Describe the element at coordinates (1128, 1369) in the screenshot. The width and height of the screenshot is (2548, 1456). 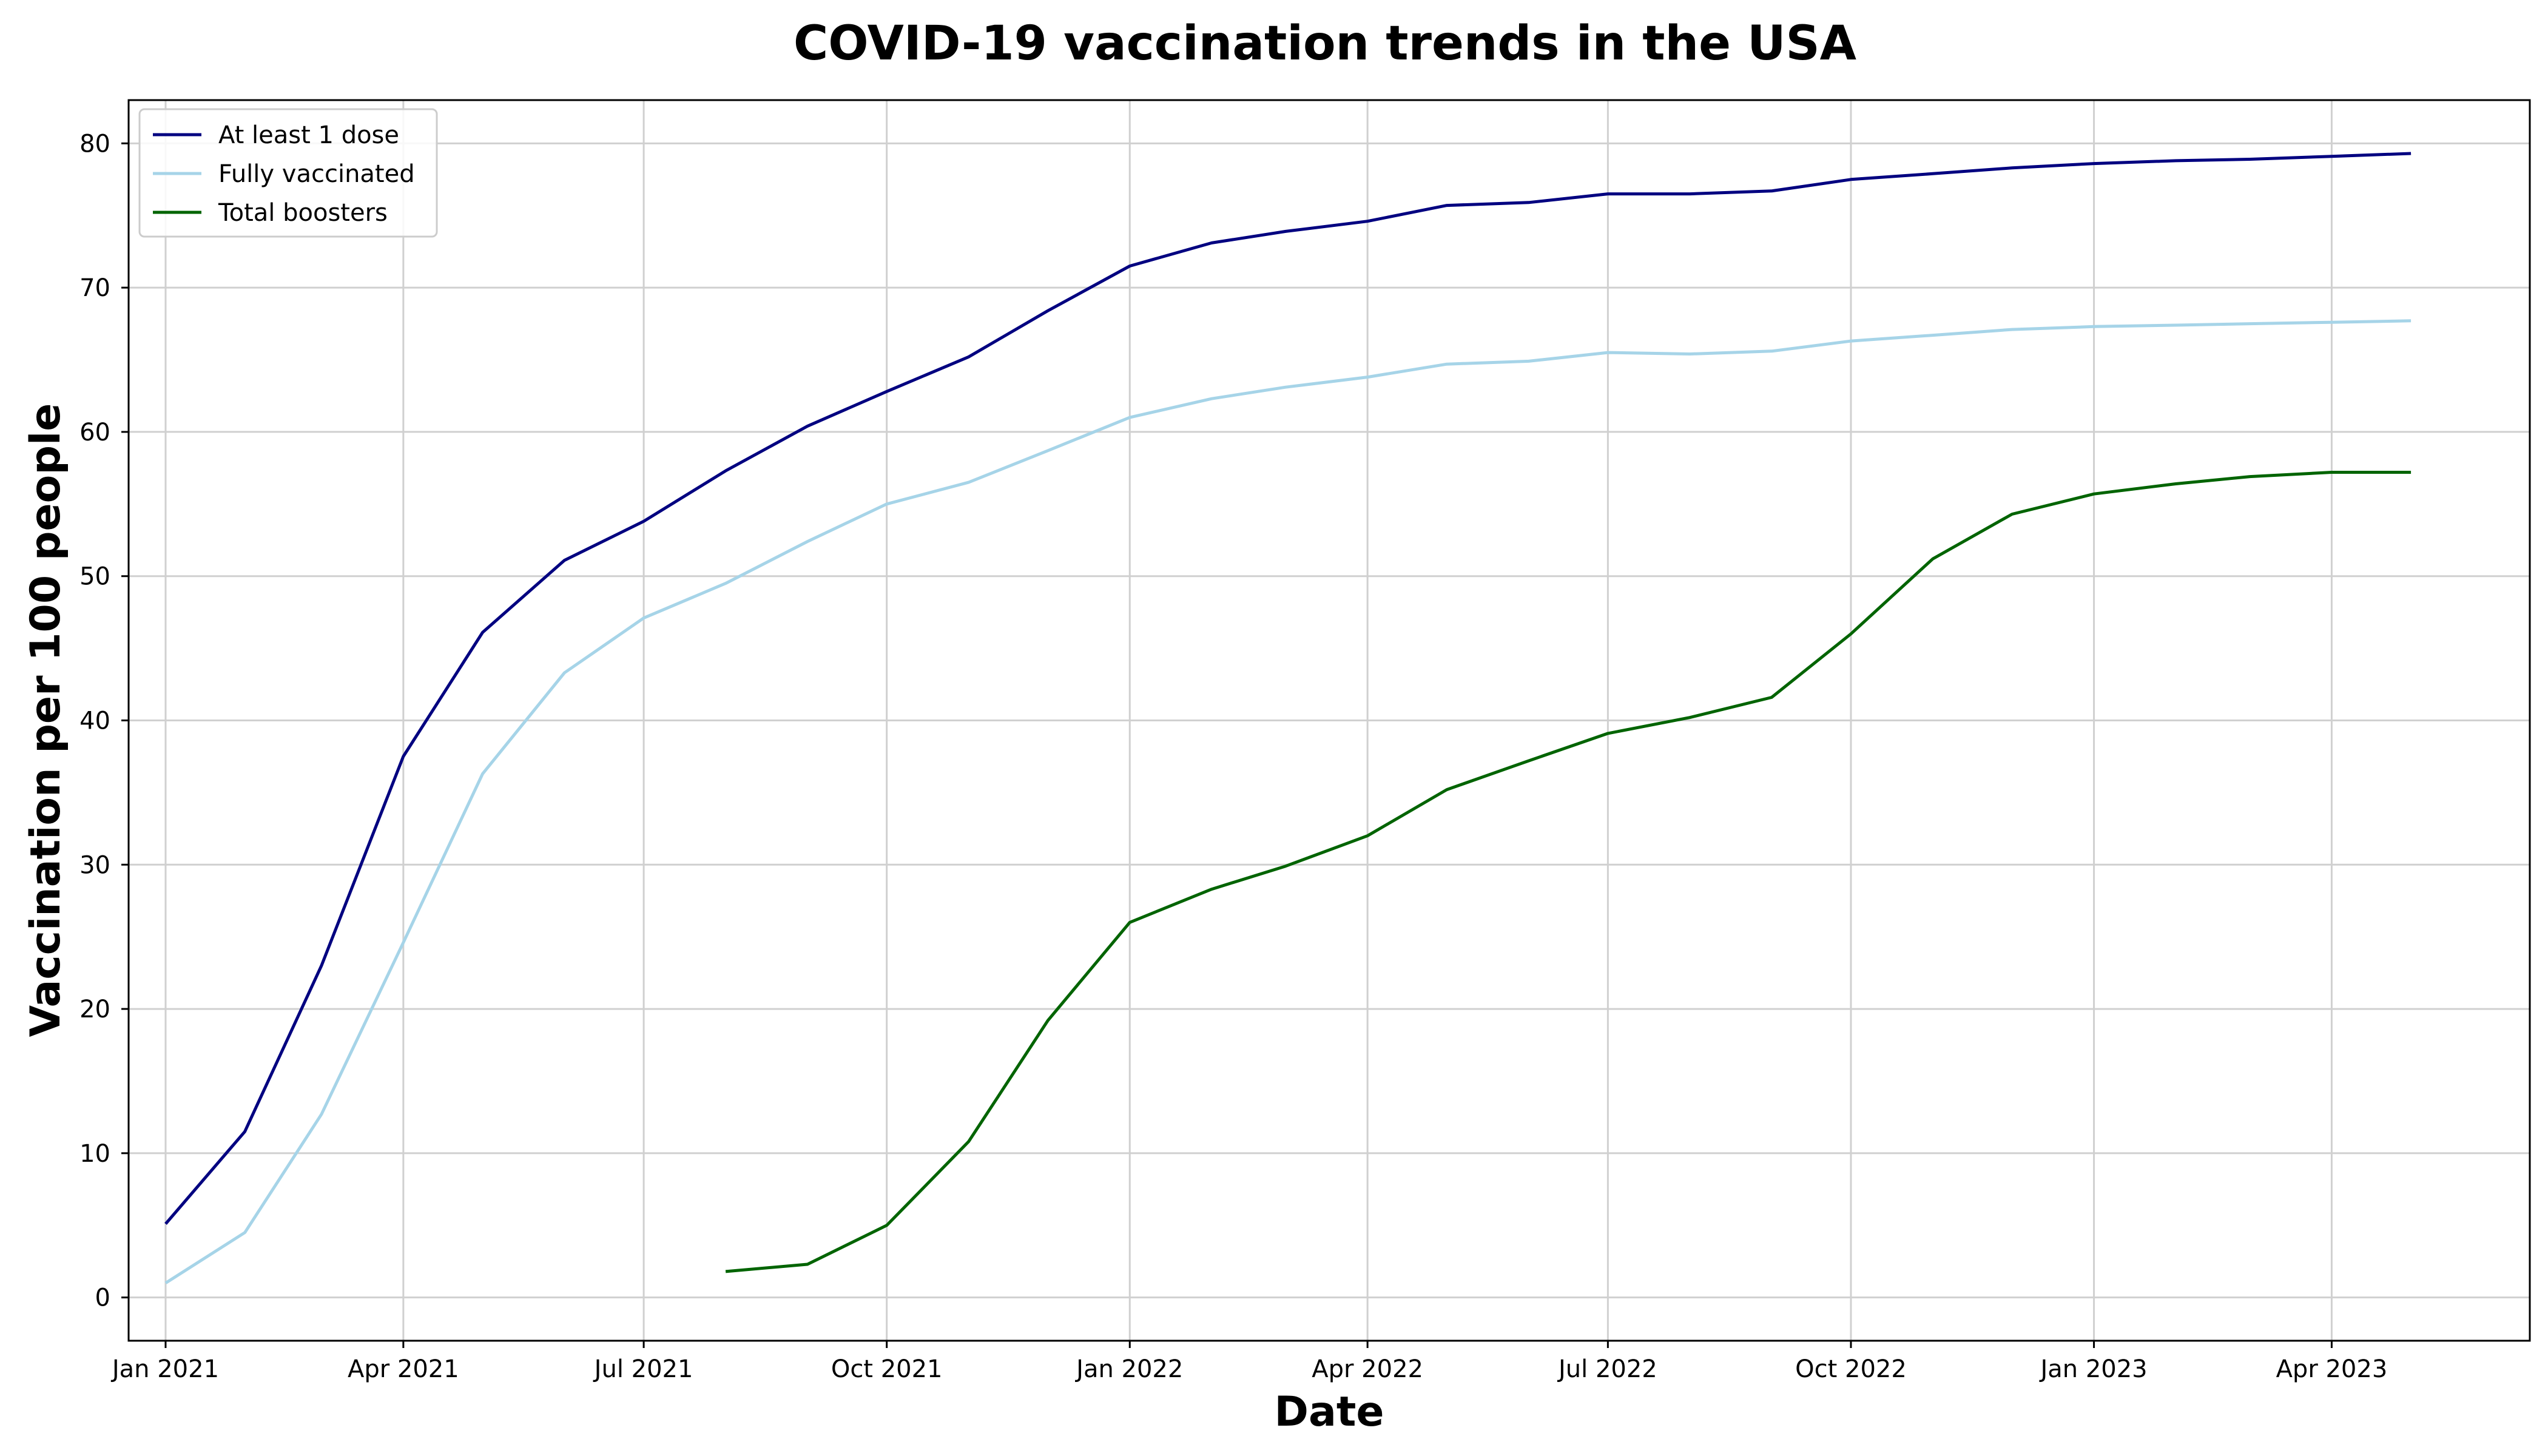
I see `x-tick-label: Jan 2022` at that location.